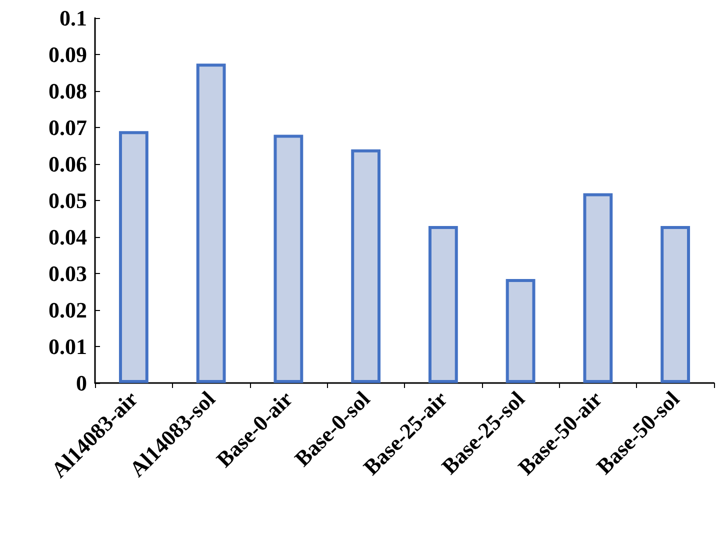 Image resolution: width=717 pixels, height=533 pixels. I want to click on y-tick-label: 0, so click(81, 383).